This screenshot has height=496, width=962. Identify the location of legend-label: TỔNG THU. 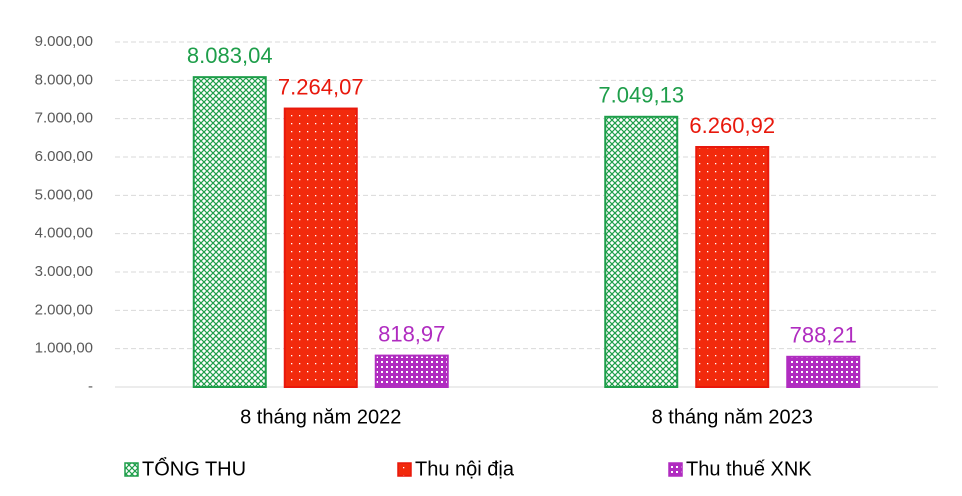
(194, 468).